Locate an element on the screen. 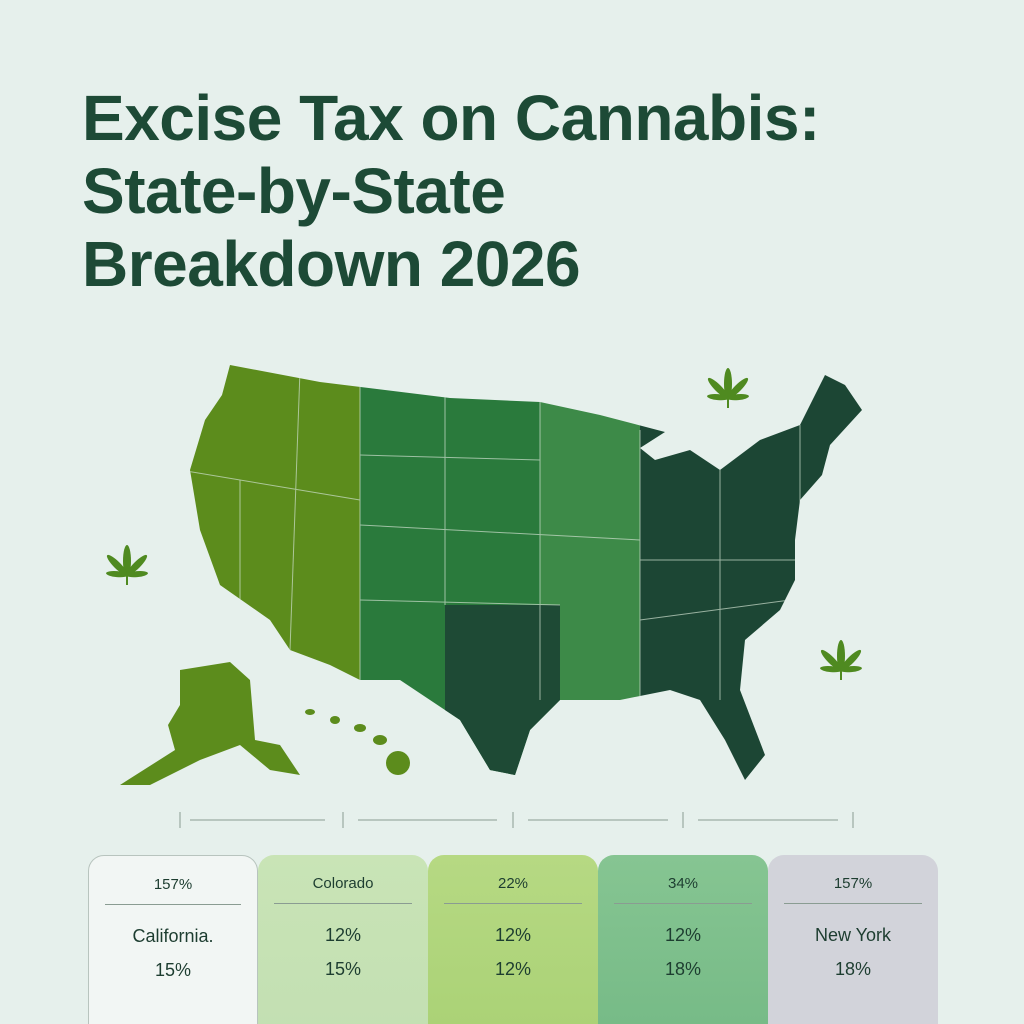 The image size is (1024, 1024). card-row: New York is located at coordinates (853, 935).